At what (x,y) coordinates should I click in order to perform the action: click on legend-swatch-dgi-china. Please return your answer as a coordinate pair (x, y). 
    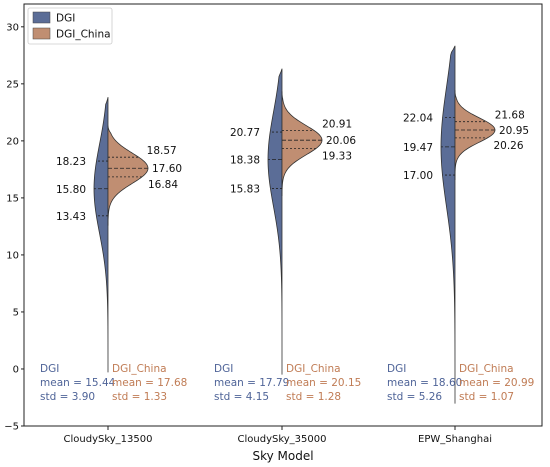
    Looking at the image, I should click on (41, 33).